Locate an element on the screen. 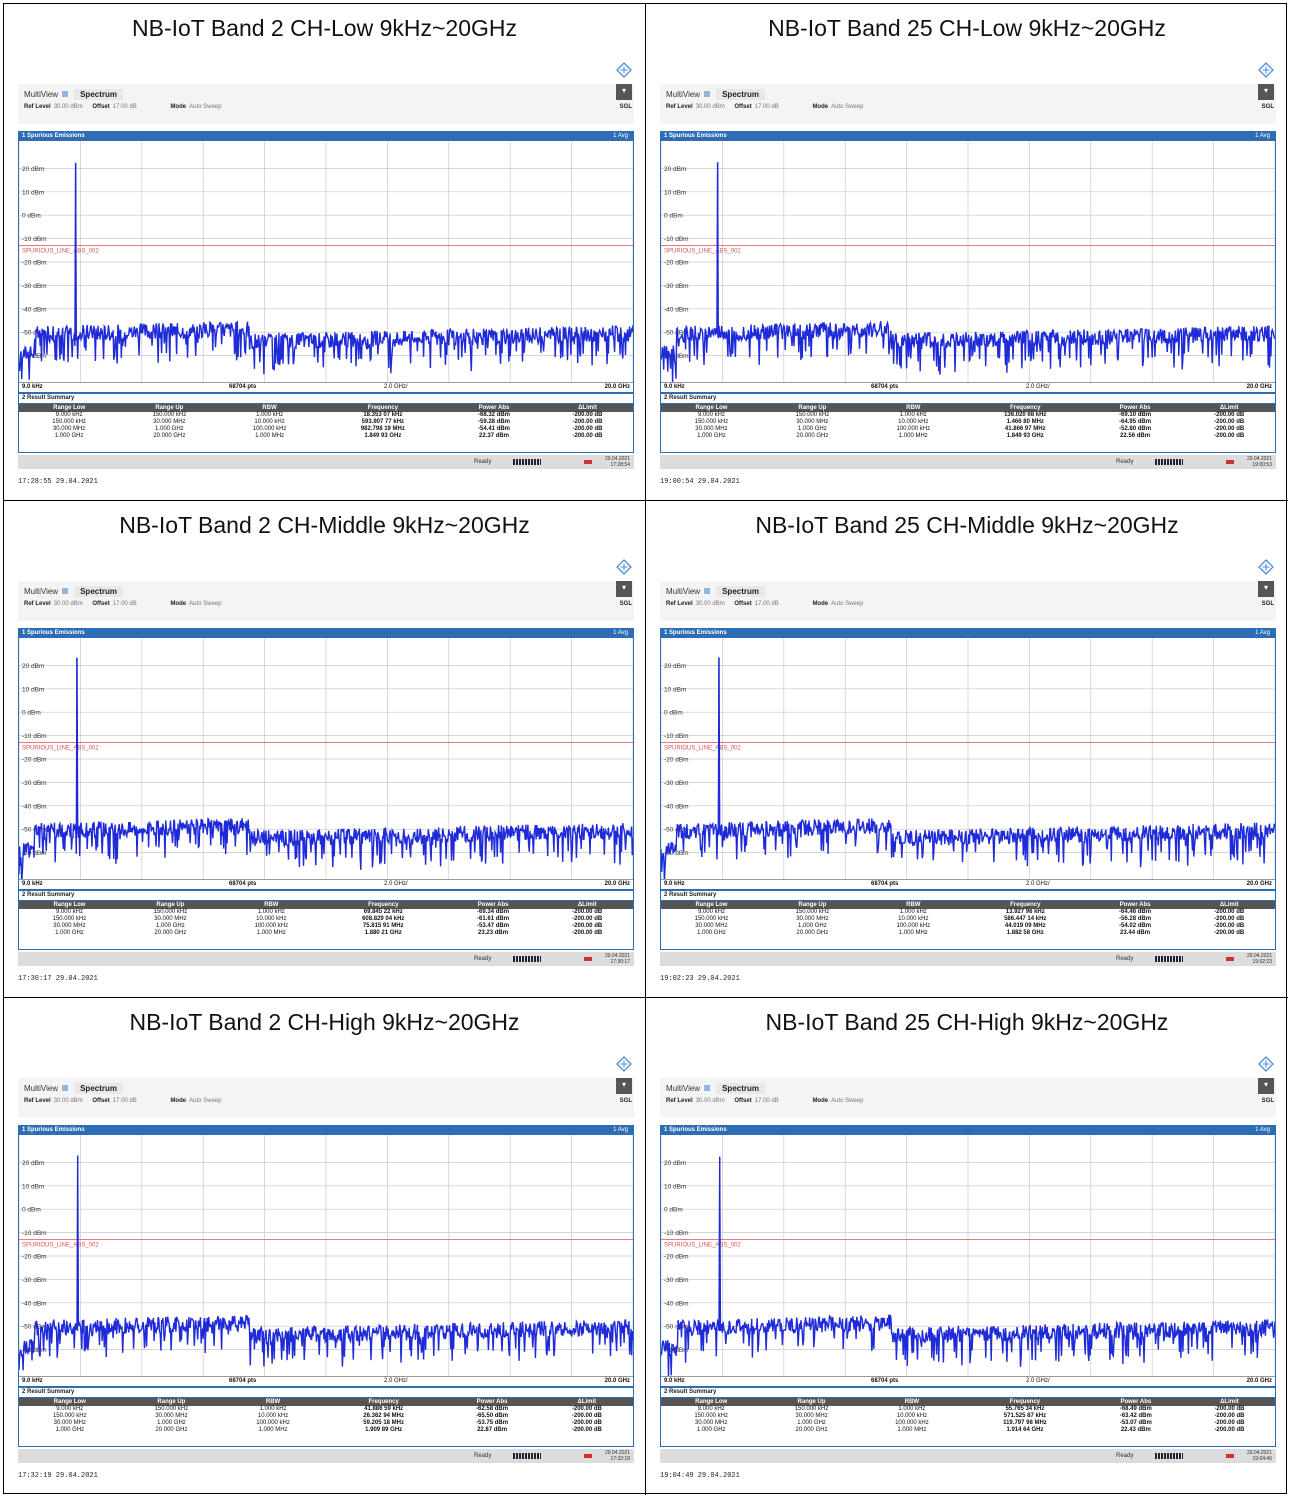  panel-title: NB-IoT Band 2 CH-Low 9kHz~20GHz is located at coordinates (324, 28).